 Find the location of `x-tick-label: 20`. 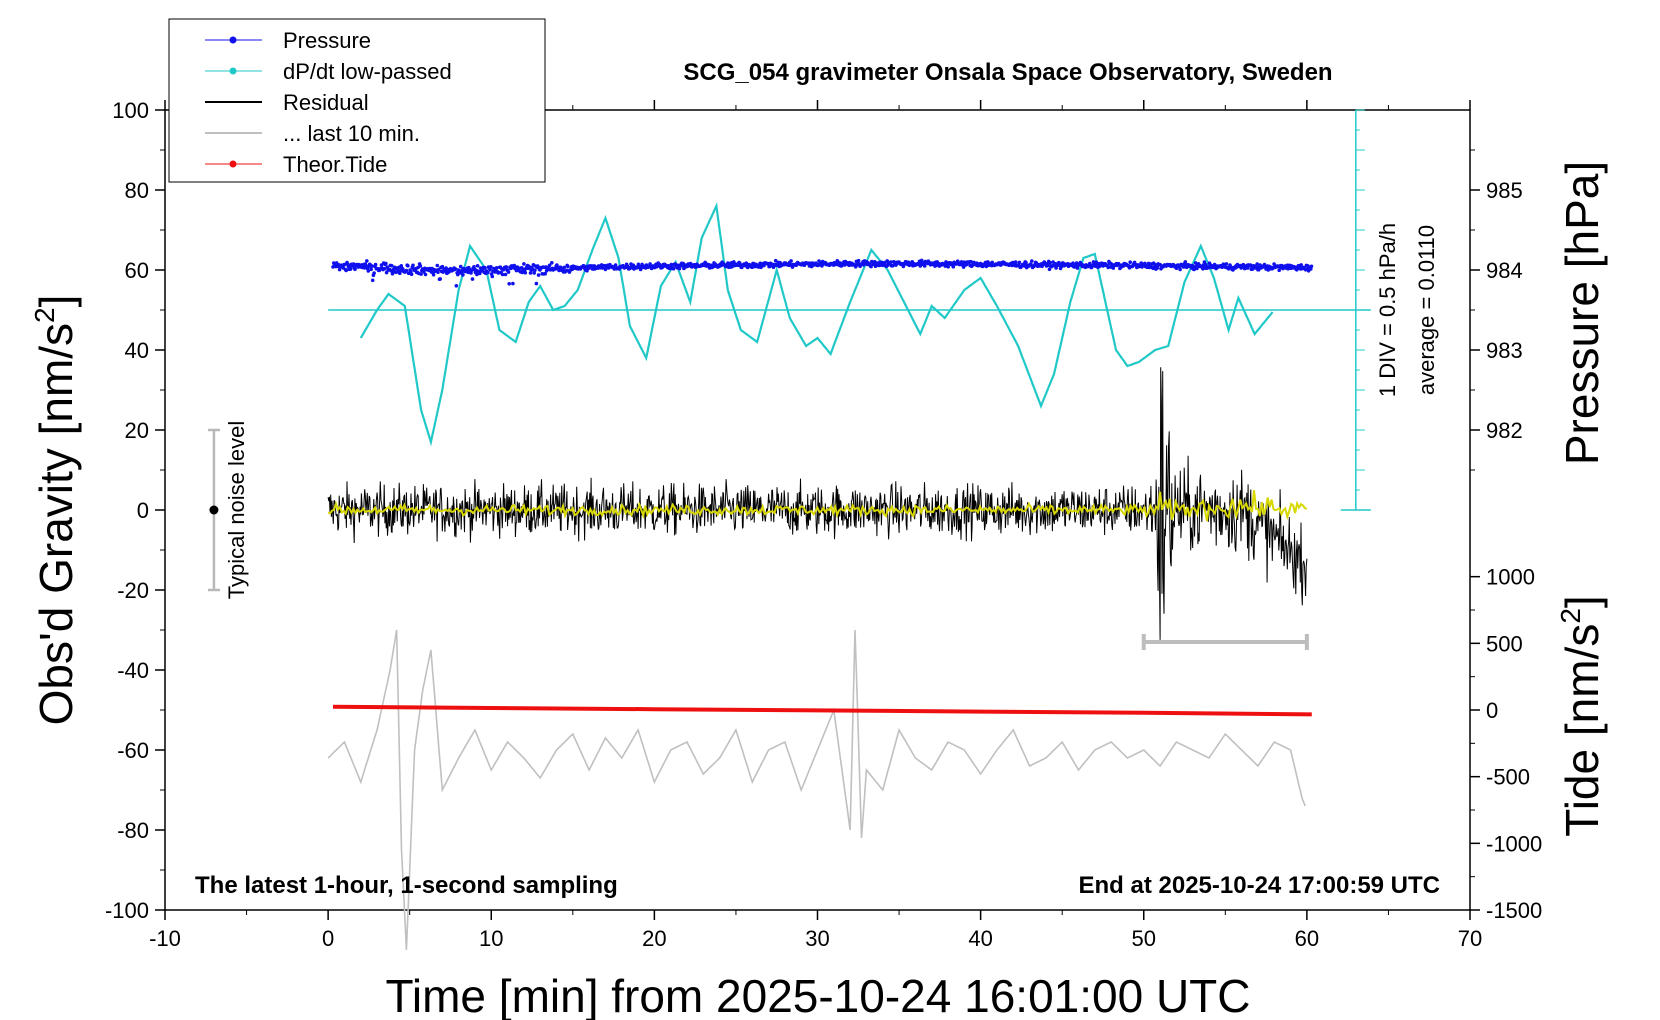

x-tick-label: 20 is located at coordinates (654, 938).